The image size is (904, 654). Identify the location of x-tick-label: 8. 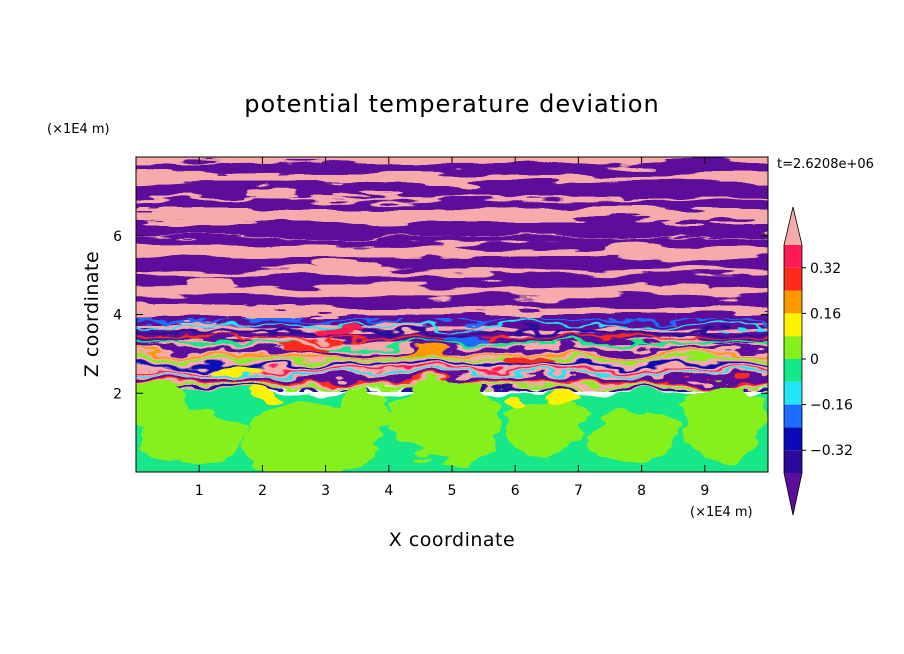
(641, 491).